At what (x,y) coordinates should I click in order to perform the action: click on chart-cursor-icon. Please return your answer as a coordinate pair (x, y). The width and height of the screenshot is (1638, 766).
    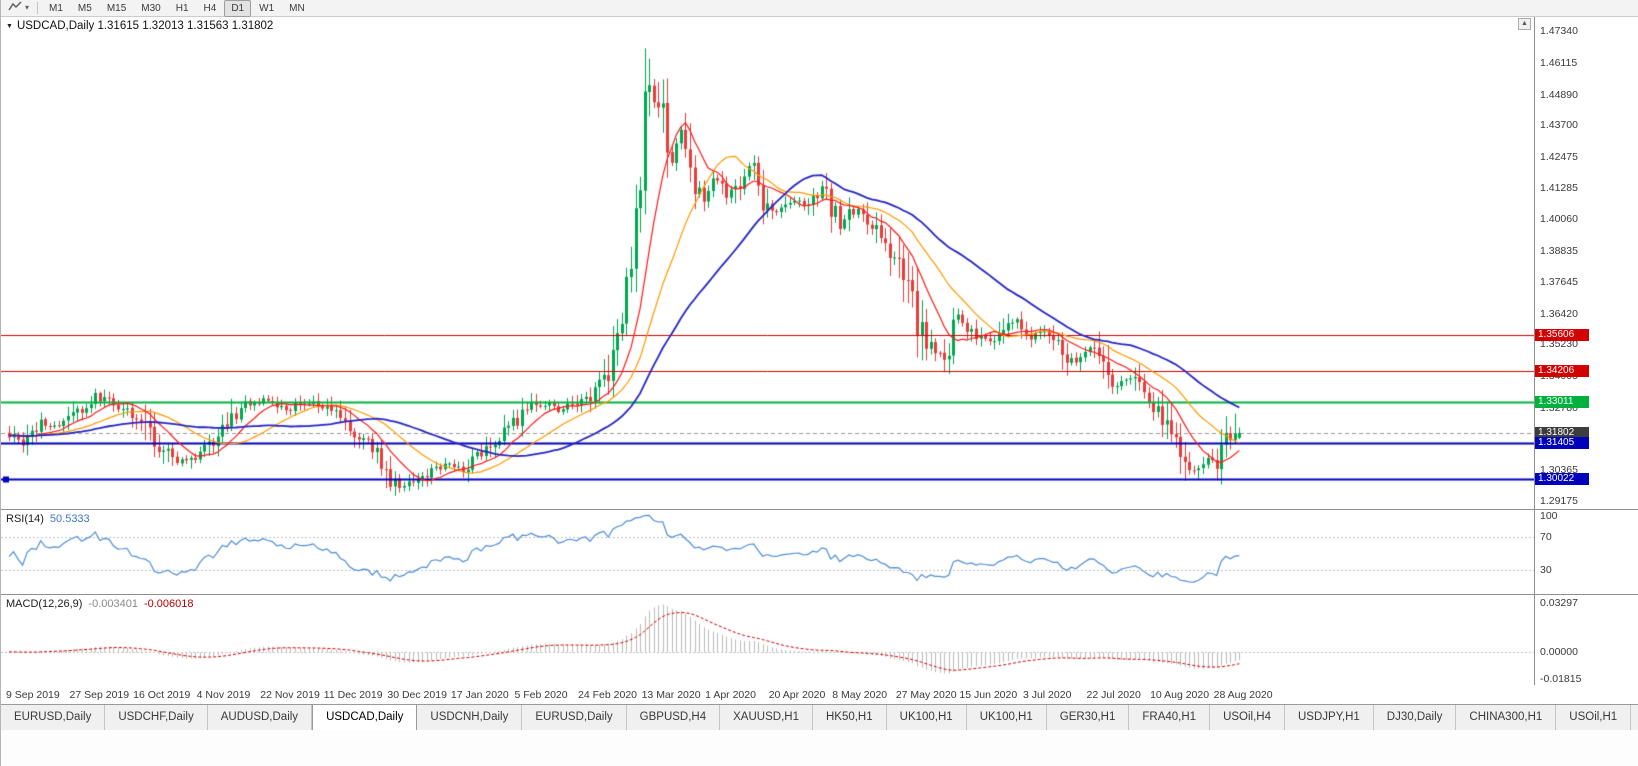
    Looking at the image, I should click on (15, 8).